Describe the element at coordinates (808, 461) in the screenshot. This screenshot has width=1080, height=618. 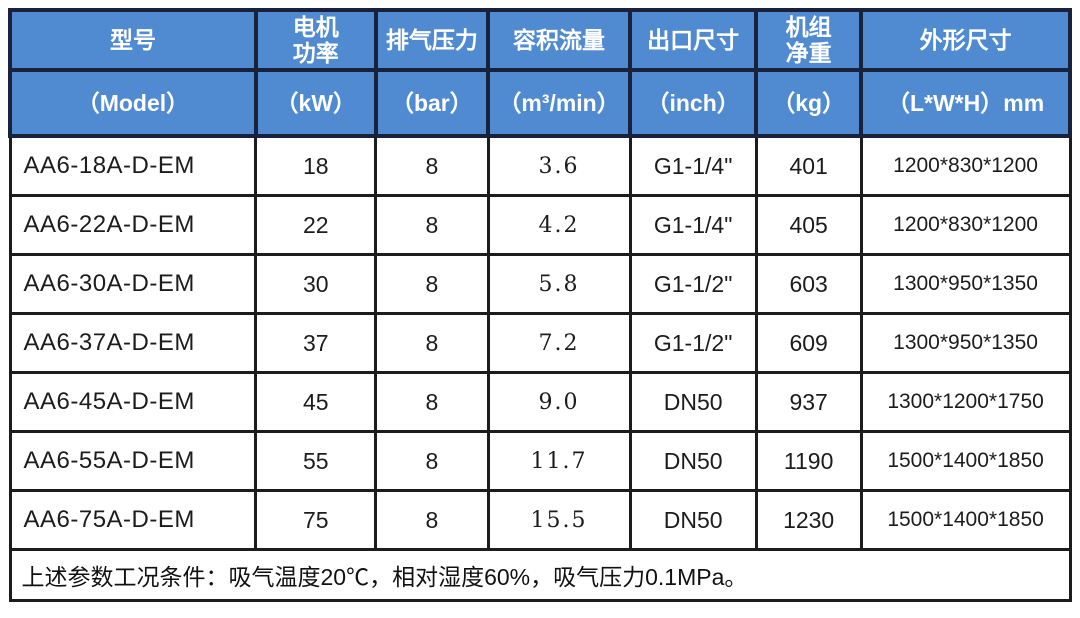
I see `weight-cell: 1190` at that location.